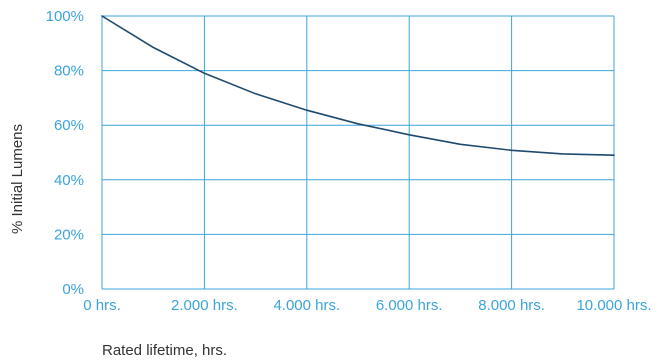  What do you see at coordinates (306, 305) in the screenshot?
I see `x-tick-label: 4.000 hrs.` at bounding box center [306, 305].